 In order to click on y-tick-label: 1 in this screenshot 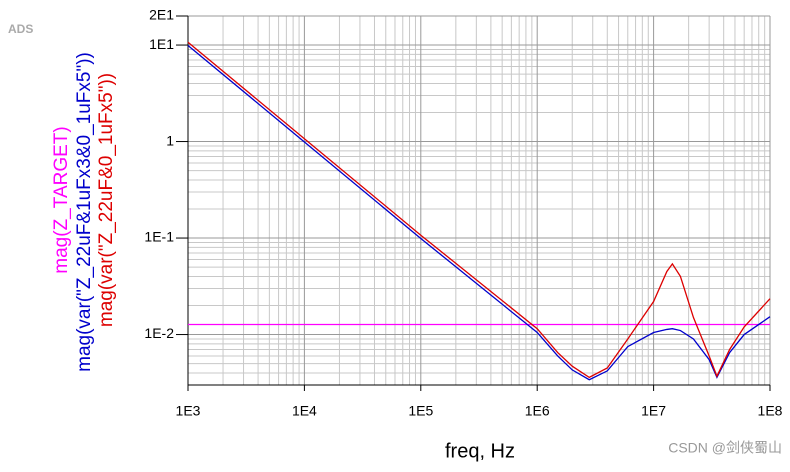, I will do `click(170, 140)`.